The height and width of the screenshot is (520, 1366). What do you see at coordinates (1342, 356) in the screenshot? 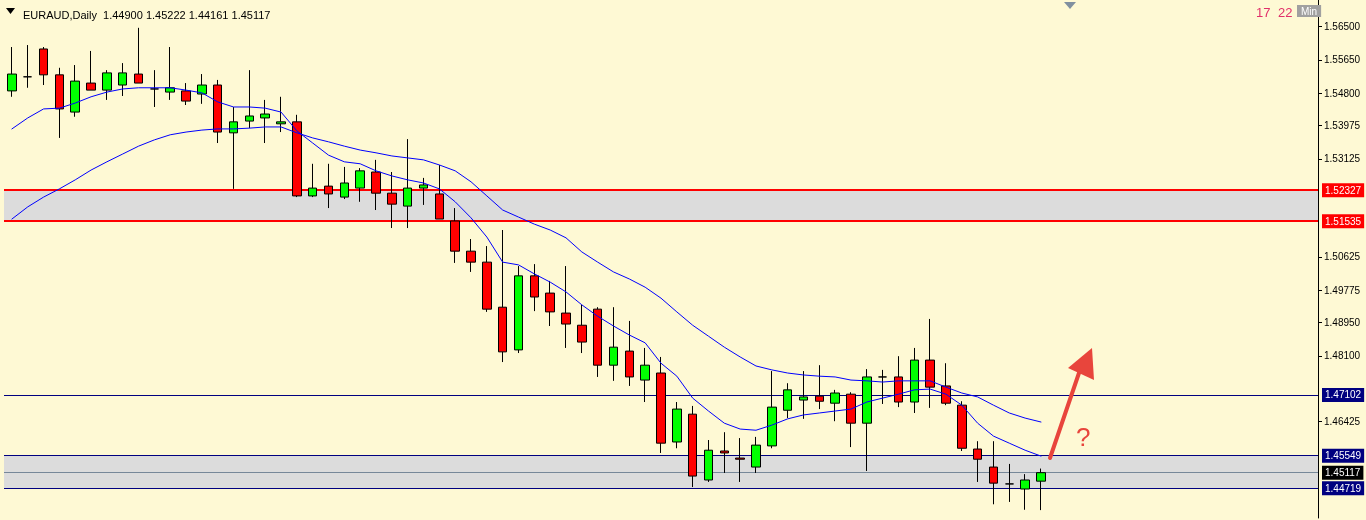
I see `y-tick-label: 1.48100` at bounding box center [1342, 356].